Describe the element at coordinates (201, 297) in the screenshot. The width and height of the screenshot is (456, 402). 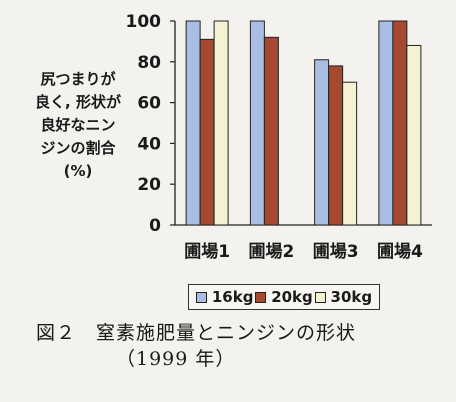
I see `legend-swatch-16kg` at that location.